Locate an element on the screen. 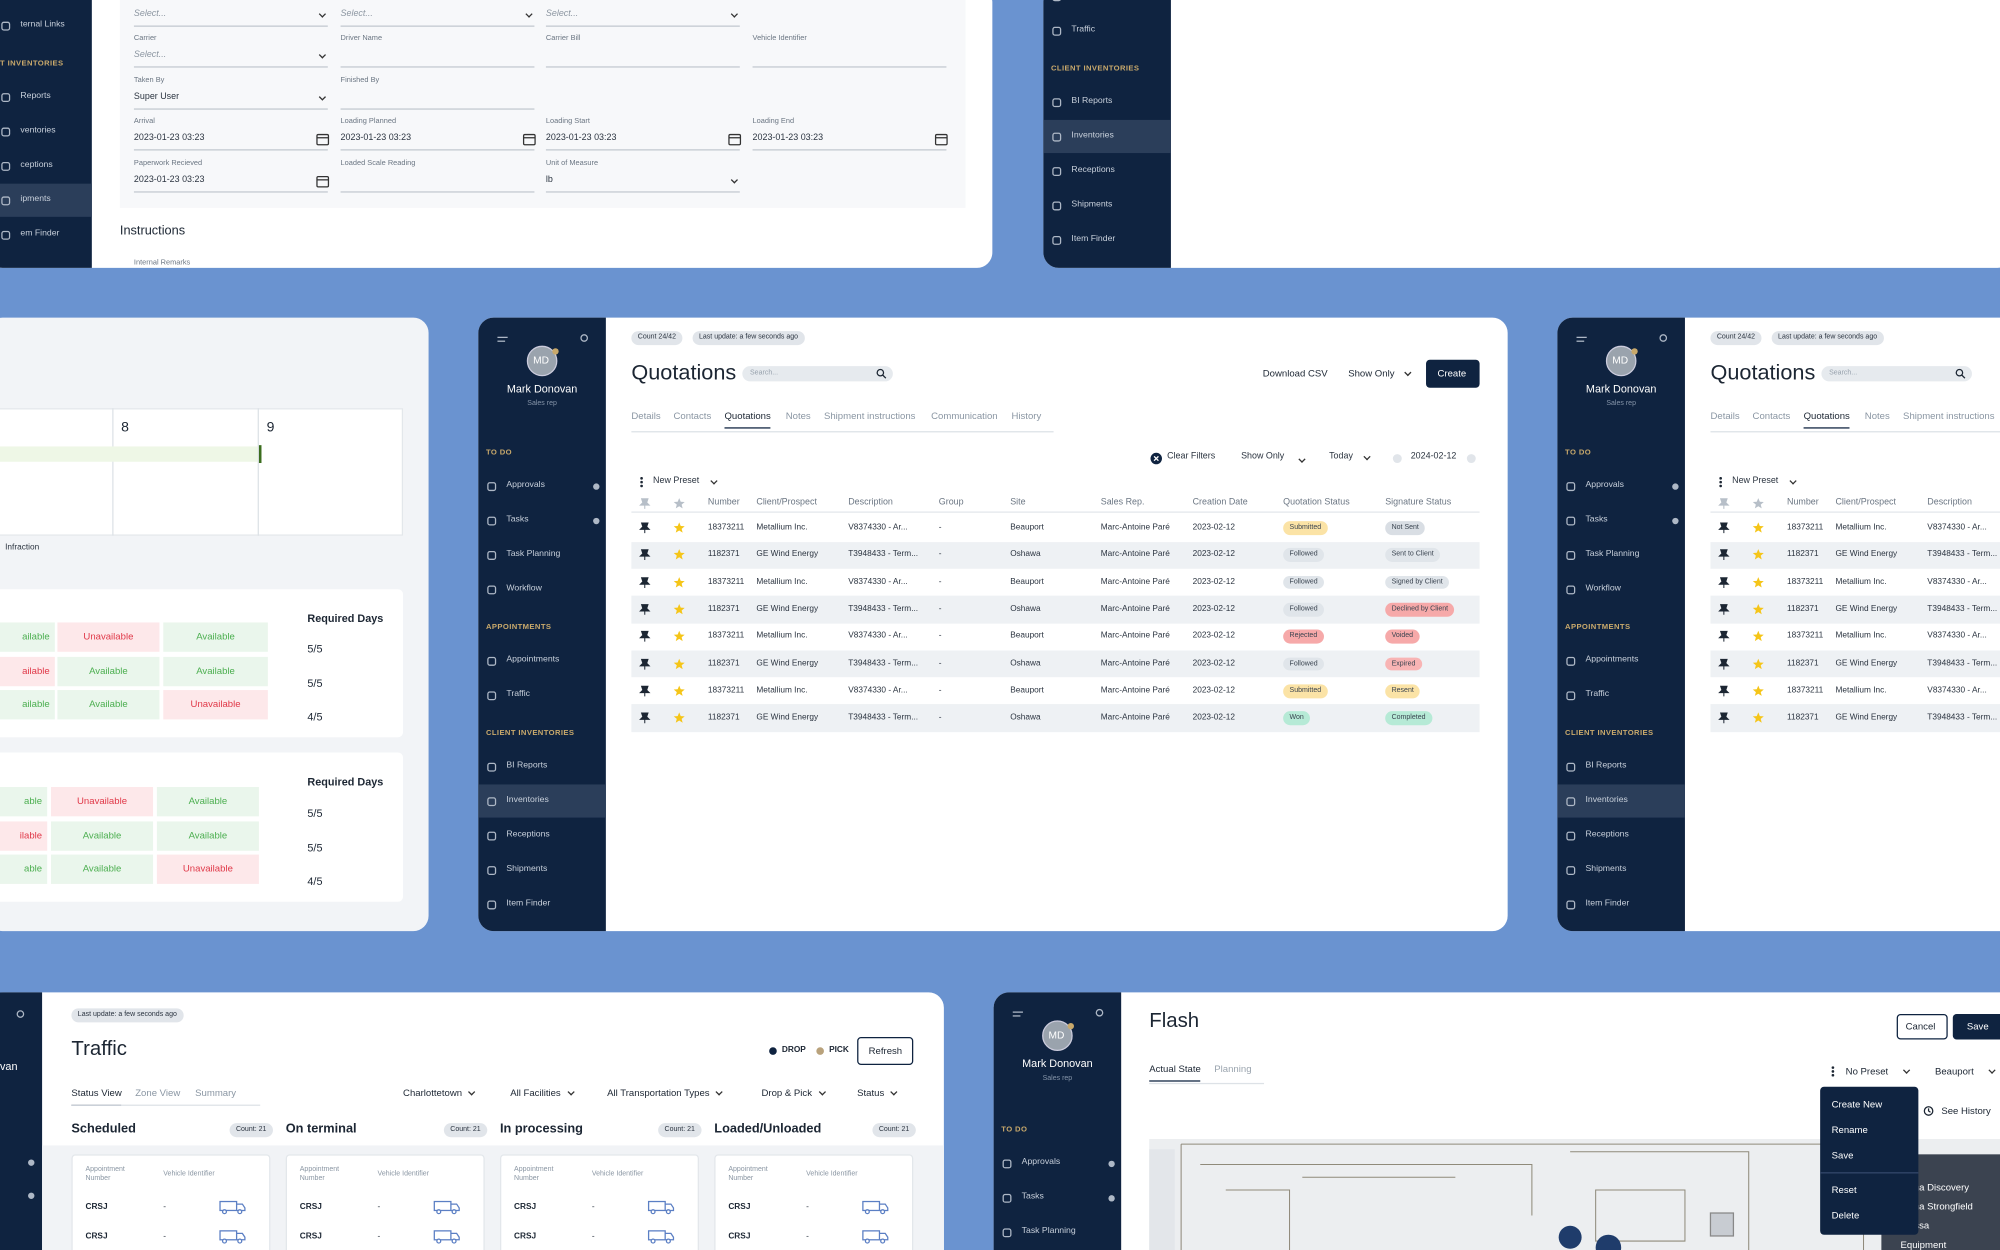 Image resolution: width=2000 pixels, height=1250 pixels. save-label: Save is located at coordinates (1977, 1026).